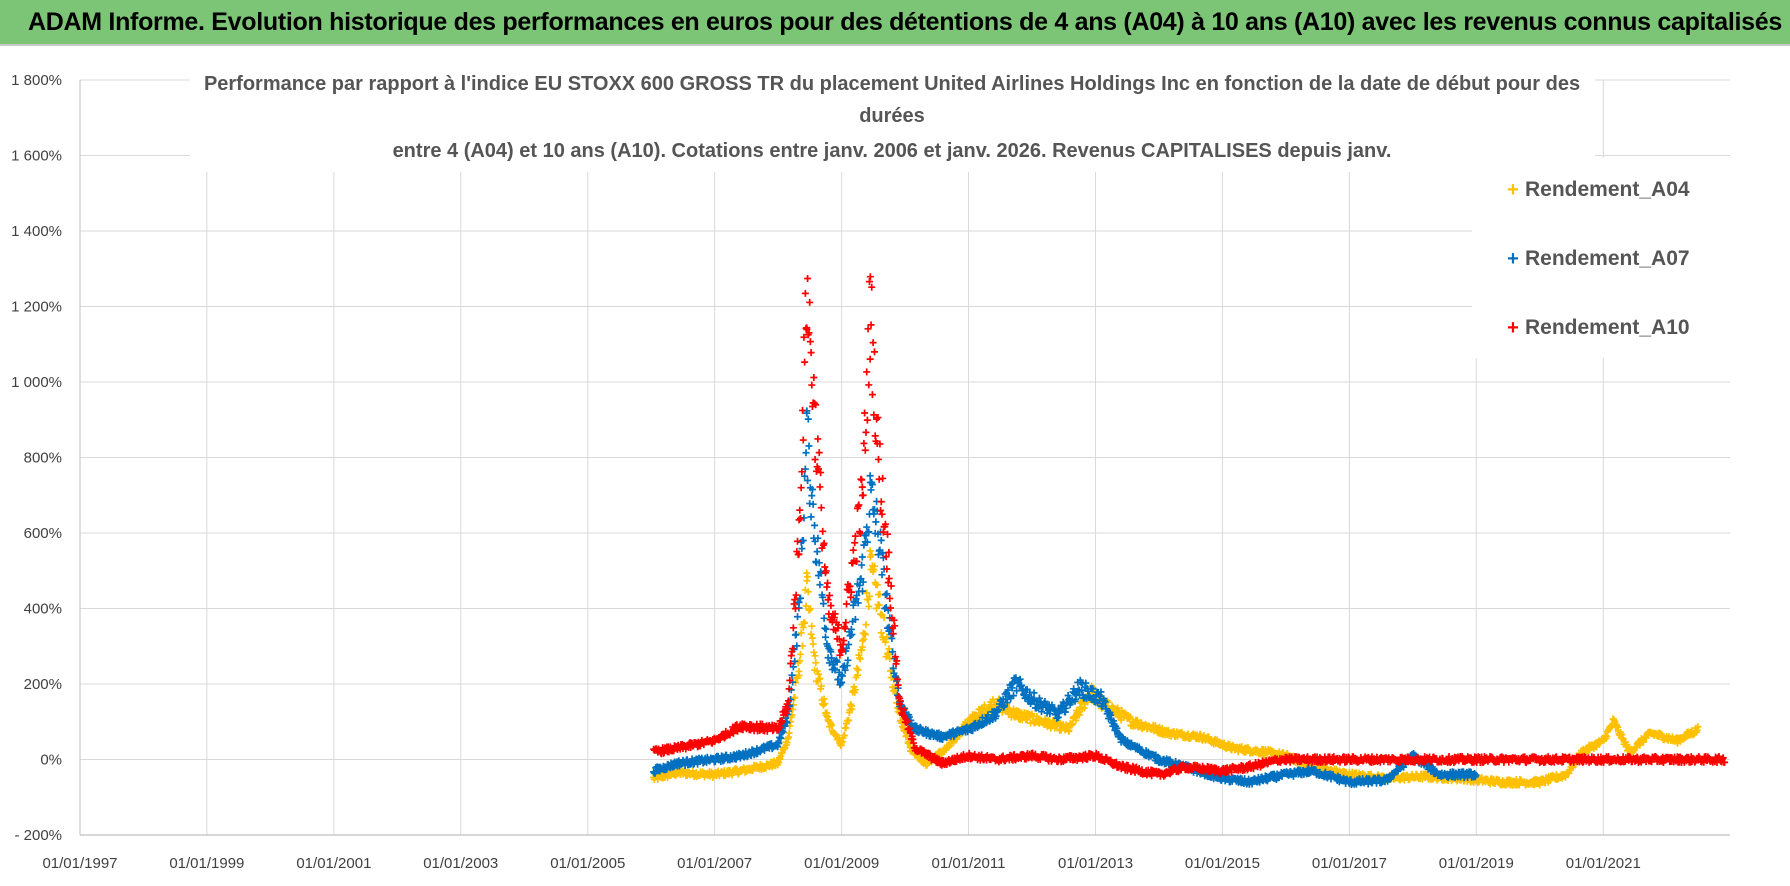  Describe the element at coordinates (841, 863) in the screenshot. I see `x-tick-label: 01/01/2009` at that location.